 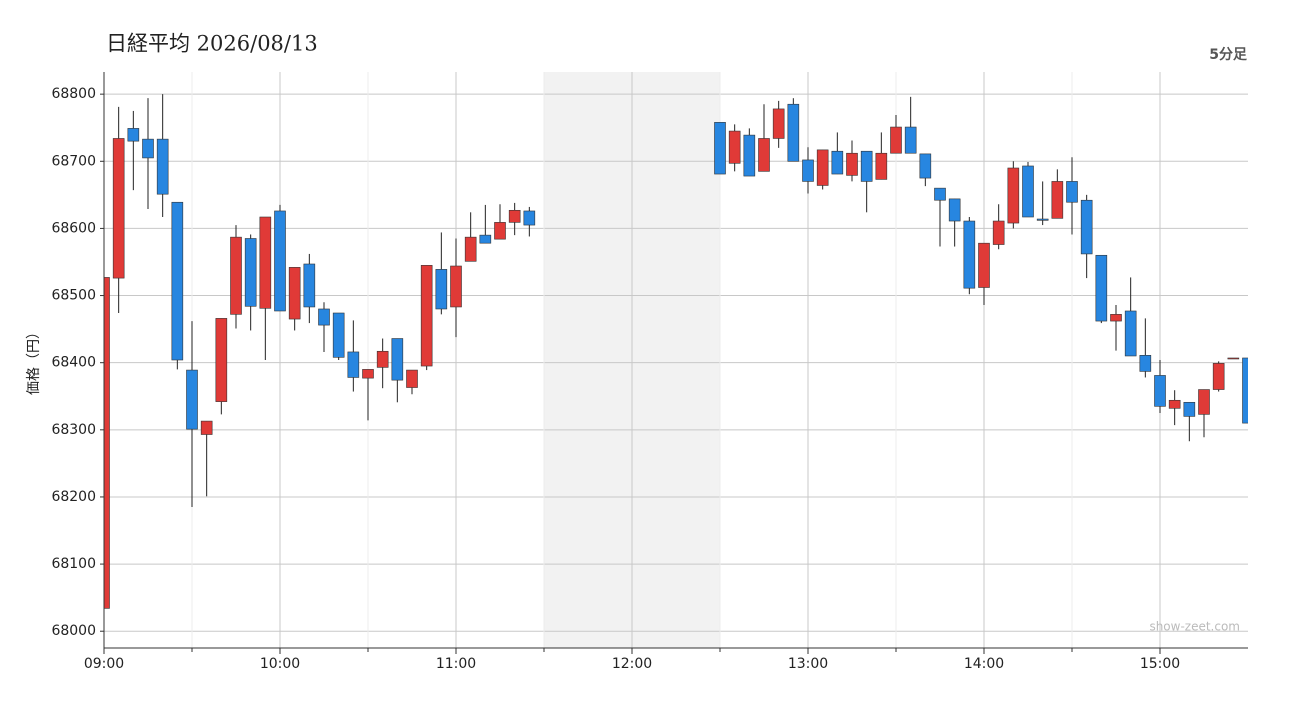 What do you see at coordinates (73, 430) in the screenshot?
I see `y-tick-label: 68300` at bounding box center [73, 430].